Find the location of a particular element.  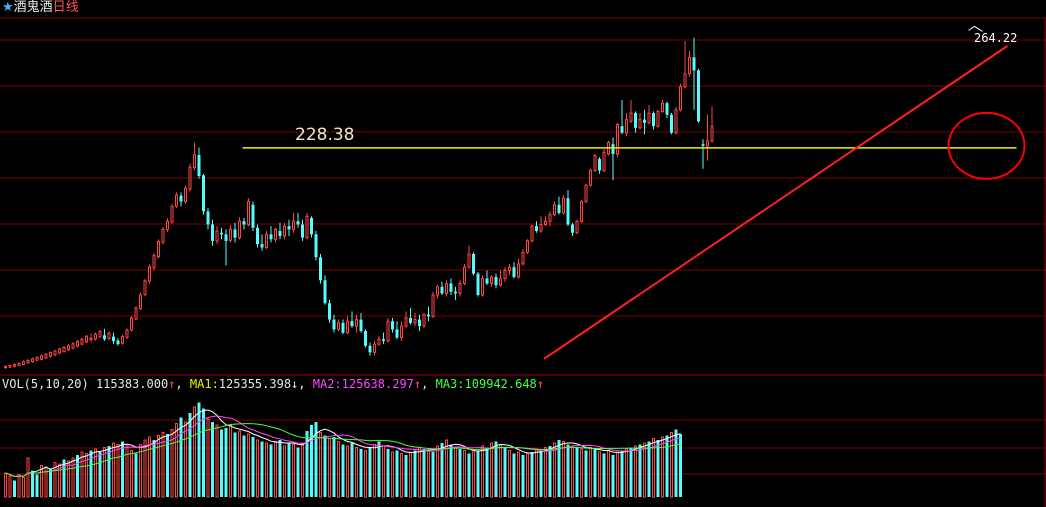

ma3-line is located at coordinates (343, 450).